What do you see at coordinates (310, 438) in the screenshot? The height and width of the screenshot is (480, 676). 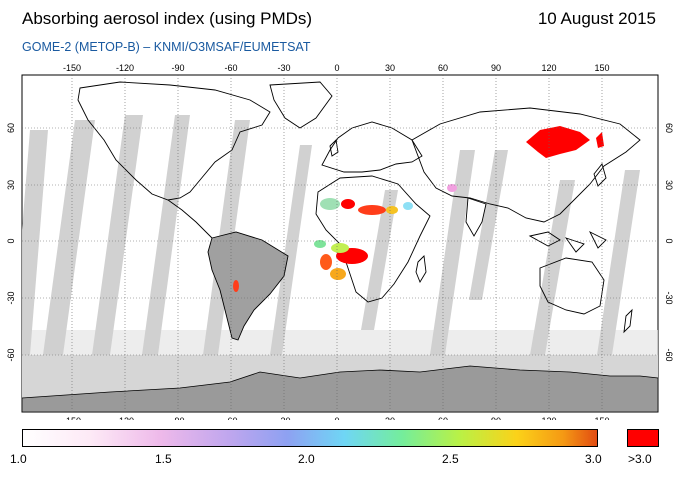 I see `color-scale-bar` at bounding box center [310, 438].